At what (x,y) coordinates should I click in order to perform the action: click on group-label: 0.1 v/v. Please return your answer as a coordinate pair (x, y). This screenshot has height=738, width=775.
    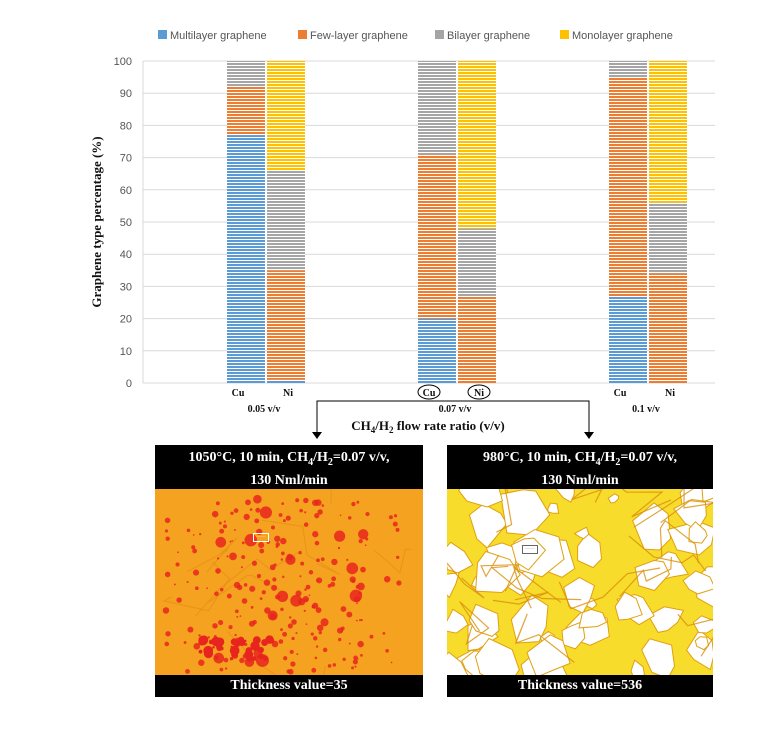
    Looking at the image, I should click on (646, 409).